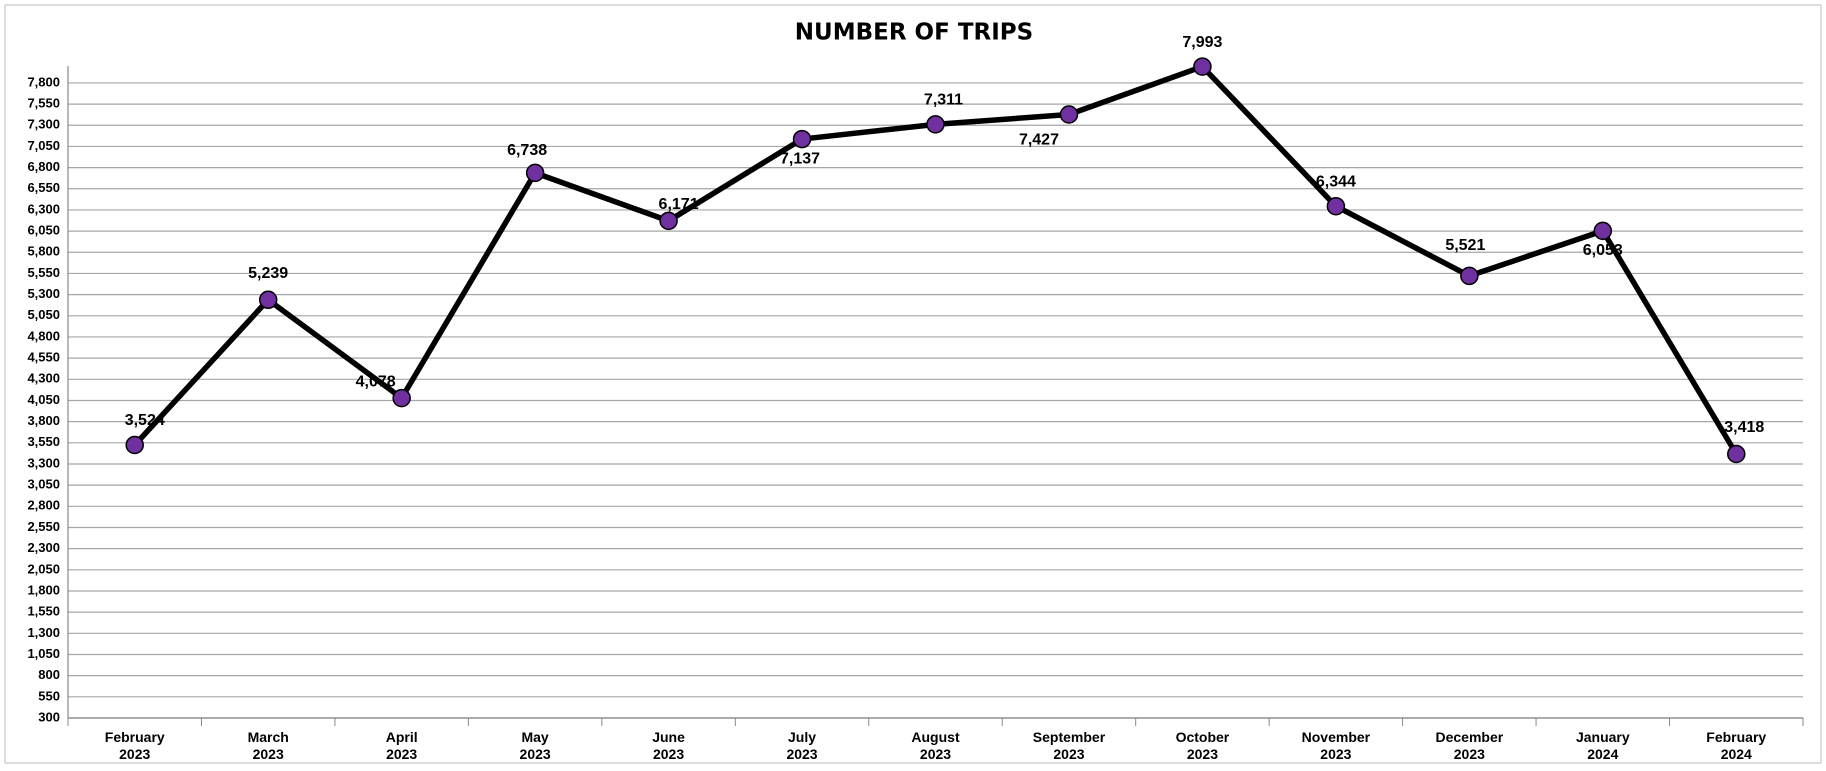 This screenshot has width=1826, height=771. What do you see at coordinates (49, 695) in the screenshot?
I see `y-tick-label: 550` at bounding box center [49, 695].